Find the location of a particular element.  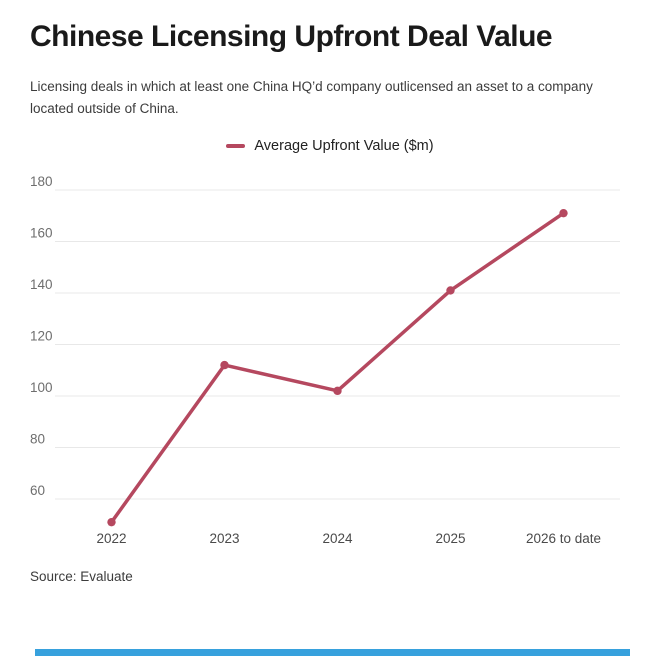

x-tick-label: 2023 is located at coordinates (224, 538).